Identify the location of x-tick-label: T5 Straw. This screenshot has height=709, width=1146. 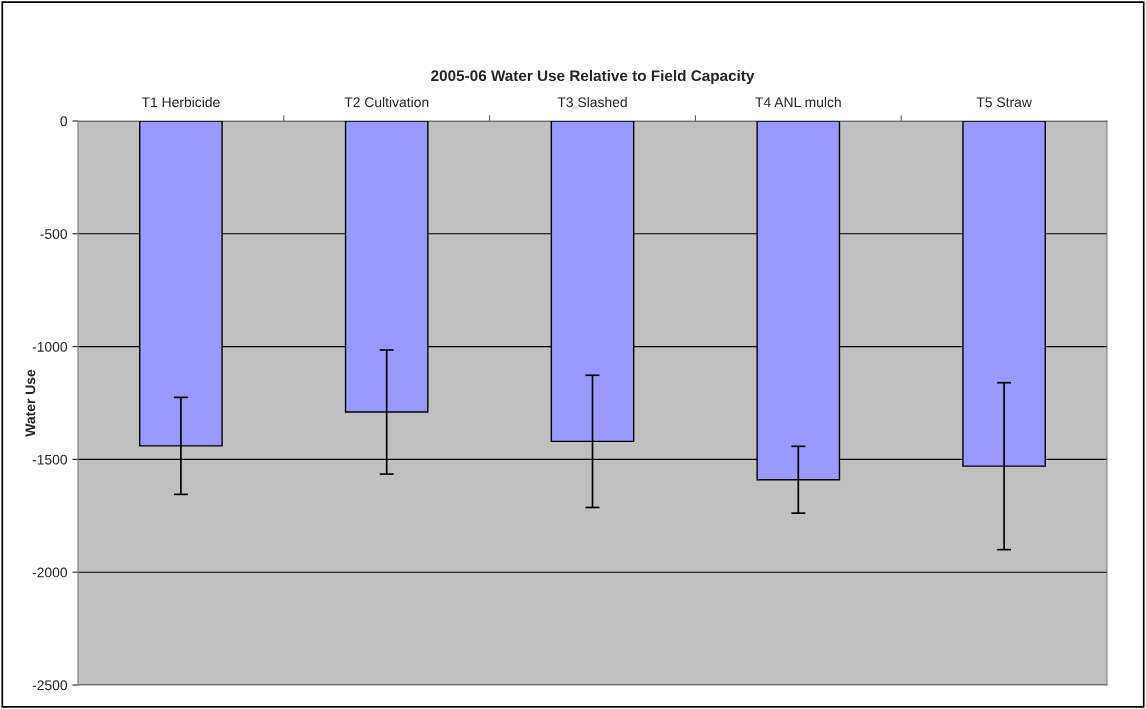
(1004, 102).